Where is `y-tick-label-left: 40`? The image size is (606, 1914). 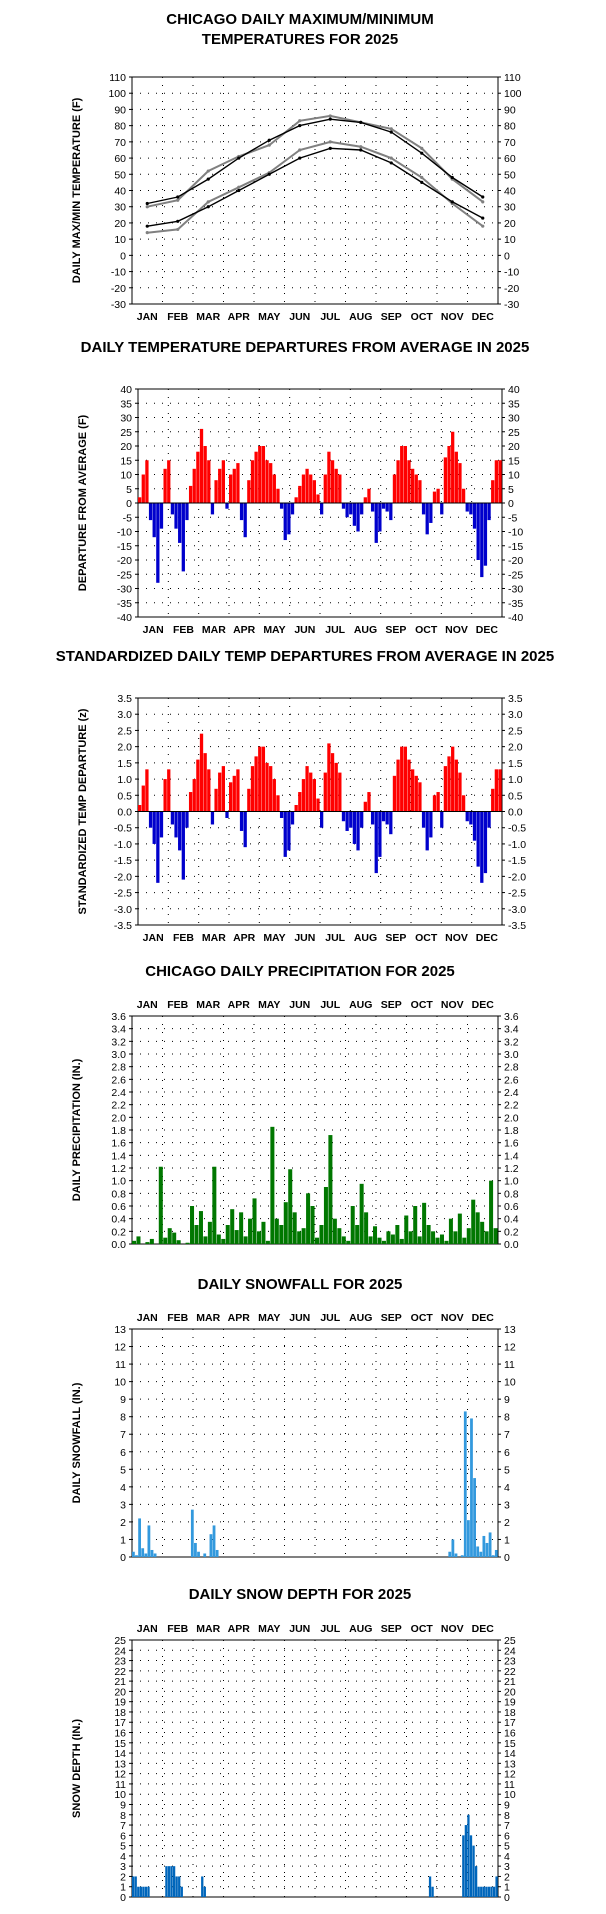
y-tick-label-left: 40 is located at coordinates (126, 390).